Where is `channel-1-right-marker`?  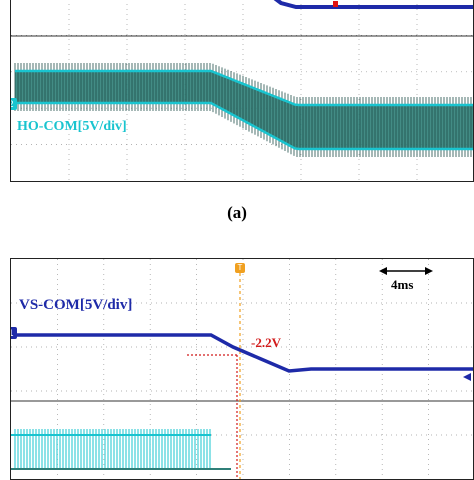
channel-1-right-marker is located at coordinates (467, 377).